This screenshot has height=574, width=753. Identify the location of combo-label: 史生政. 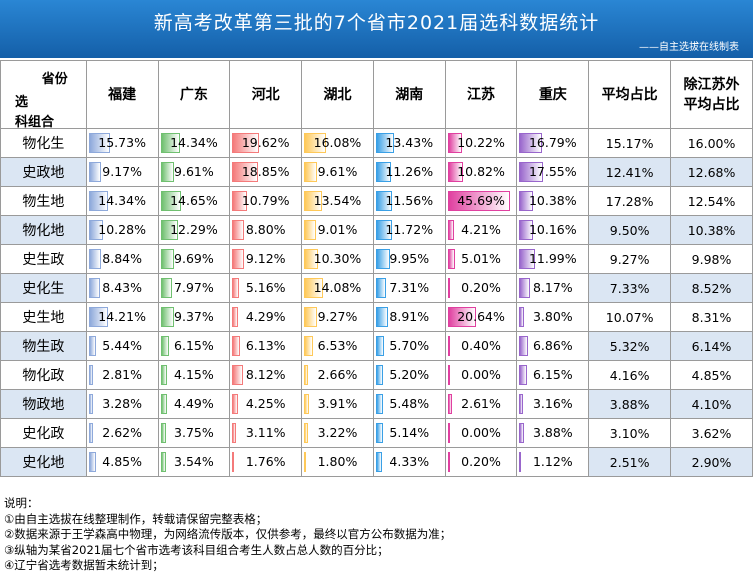
(43, 259).